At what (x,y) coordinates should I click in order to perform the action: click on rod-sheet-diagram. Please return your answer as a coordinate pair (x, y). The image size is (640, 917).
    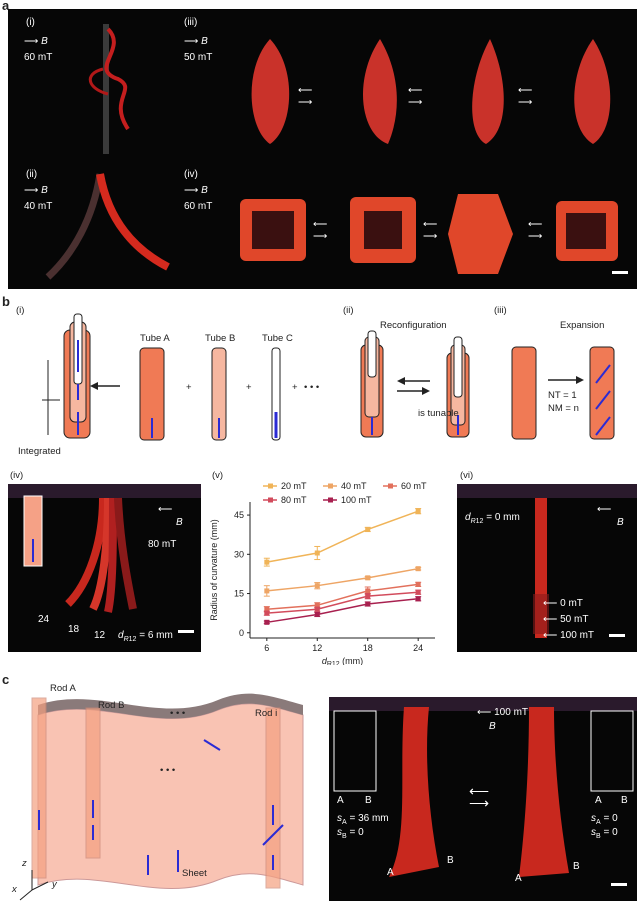
    Looking at the image, I should click on (161, 797).